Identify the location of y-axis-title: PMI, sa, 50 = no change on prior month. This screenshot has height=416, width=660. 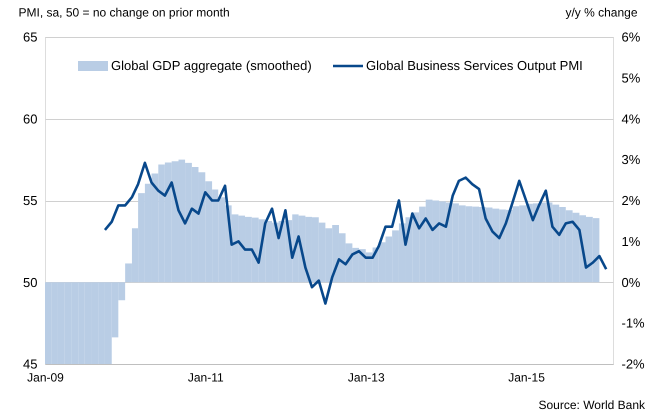
(124, 13).